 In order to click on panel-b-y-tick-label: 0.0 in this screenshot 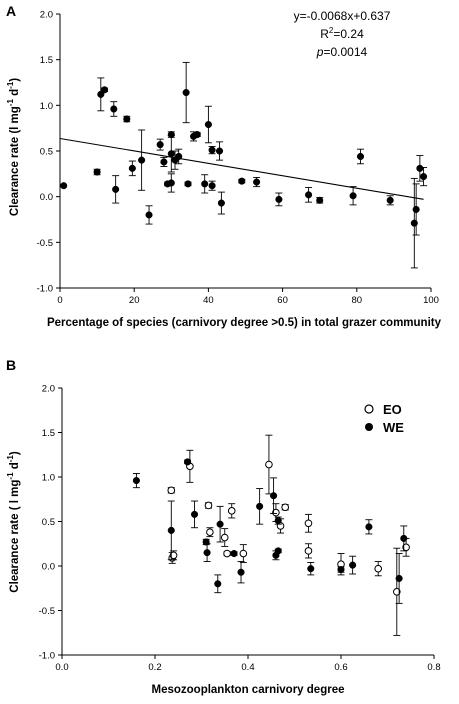, I will do `click(48, 567)`.